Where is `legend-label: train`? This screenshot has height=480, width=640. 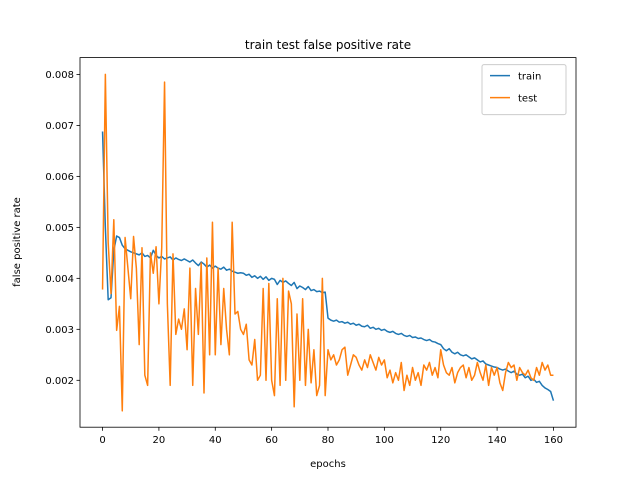
legend-label: train is located at coordinates (529, 77).